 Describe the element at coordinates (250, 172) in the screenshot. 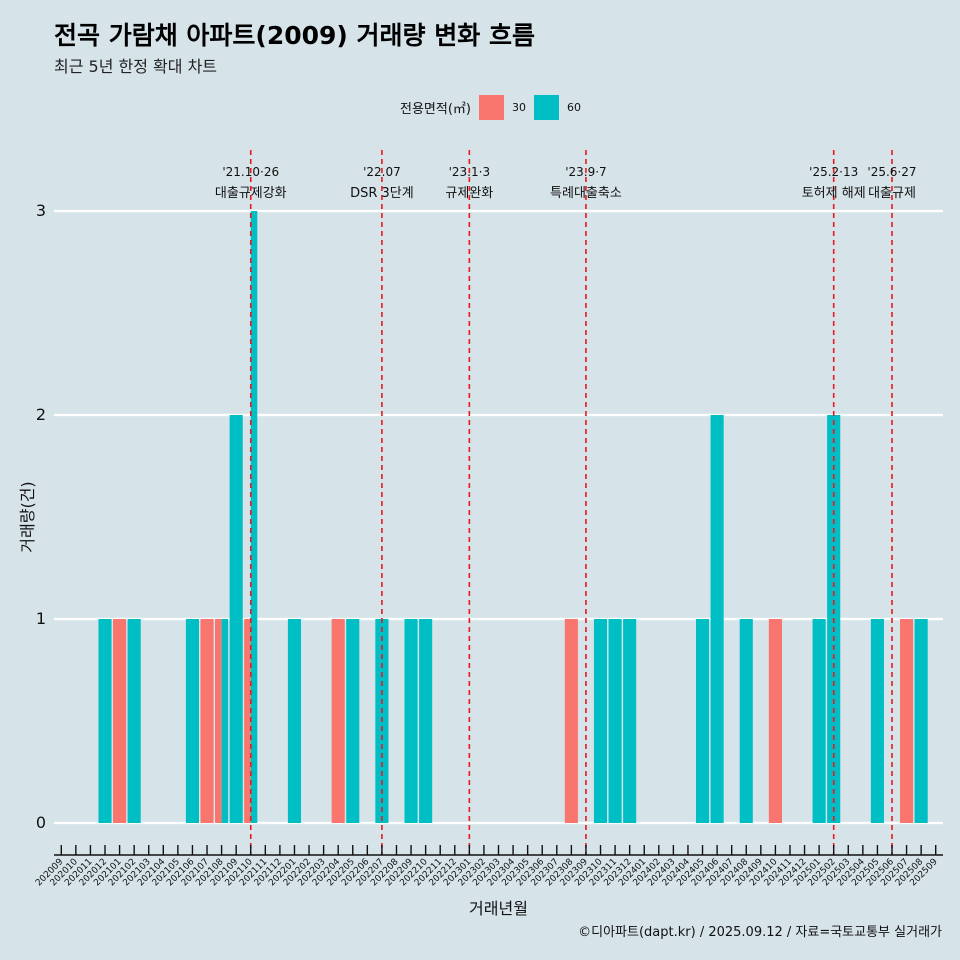

I see `event-date: '21.10·26` at that location.